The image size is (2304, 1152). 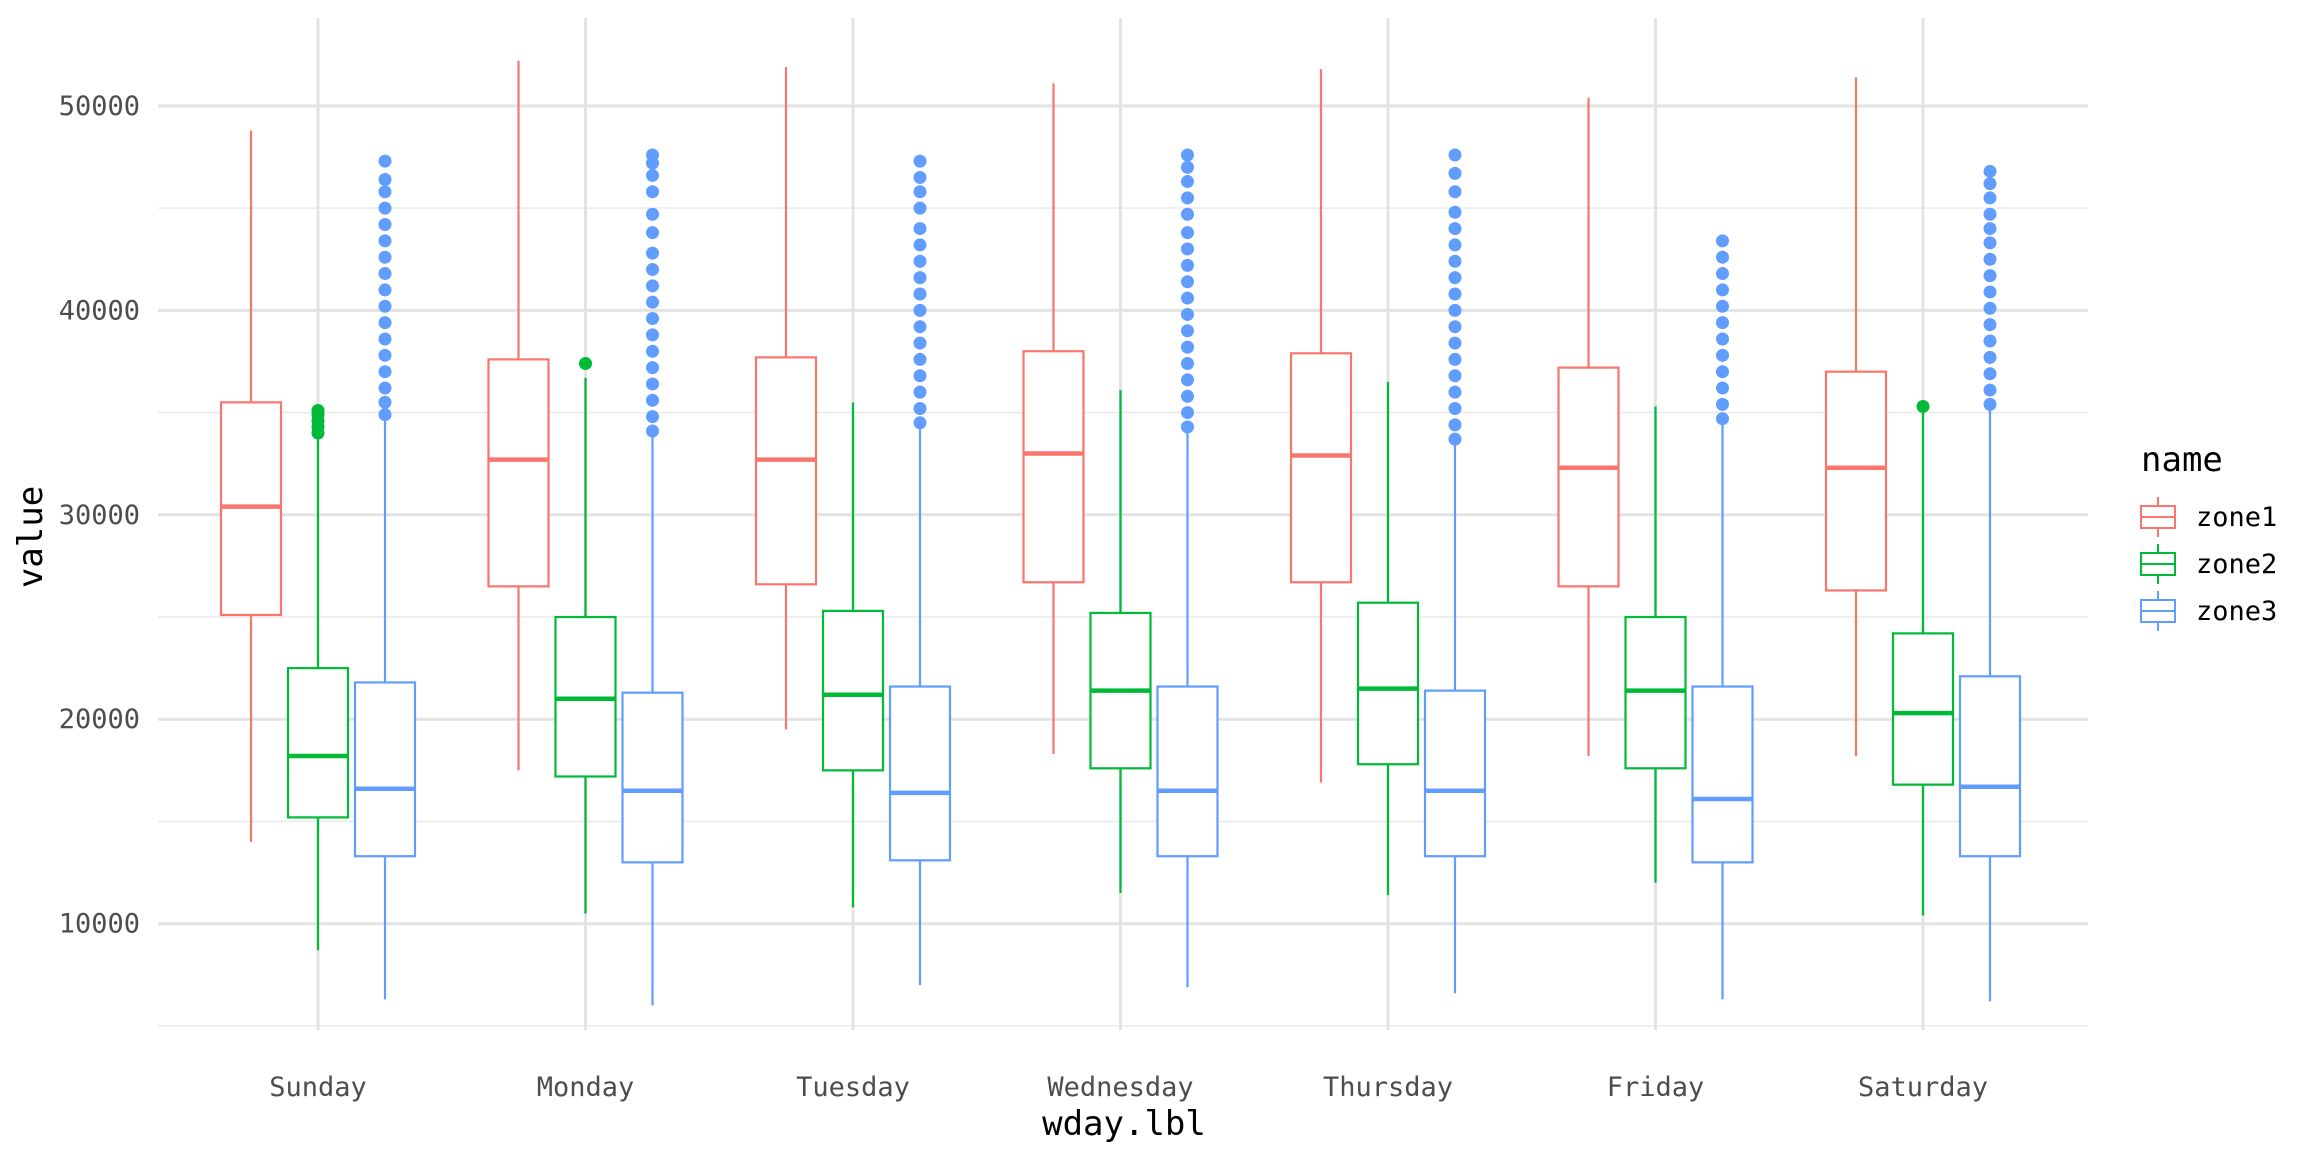 I want to click on legend-keys: zone1 zone2 zone3, so click(x=2208, y=564).